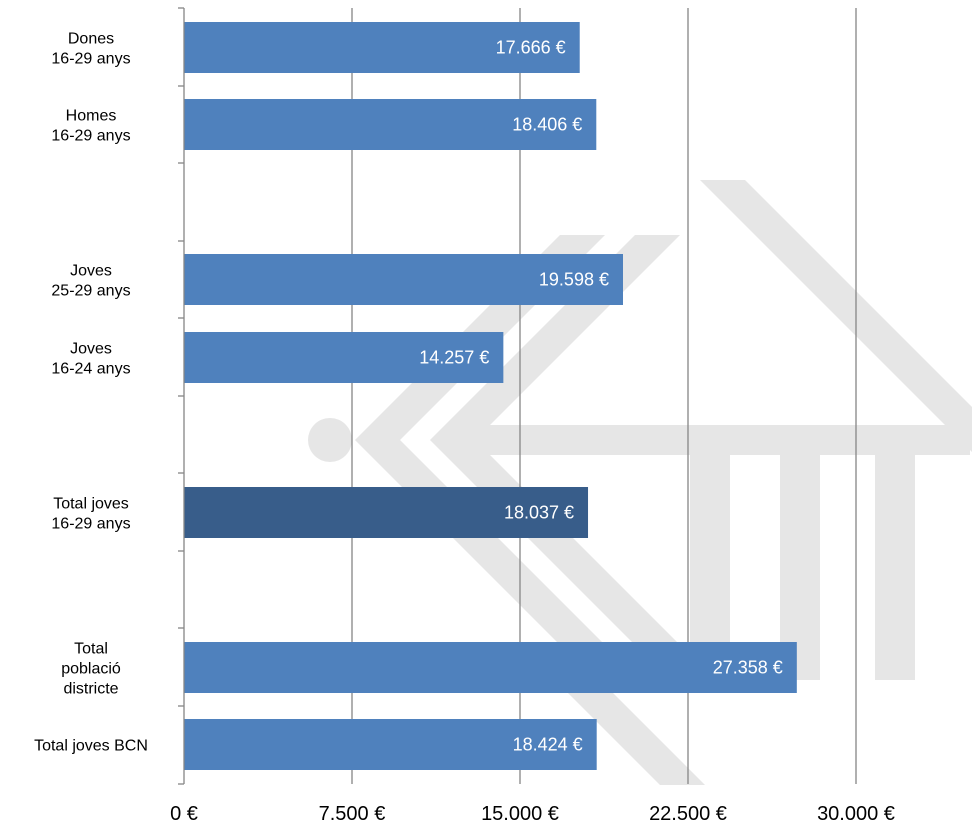 This screenshot has width=972, height=828. I want to click on category-label: Total joves BCN, so click(91, 746).